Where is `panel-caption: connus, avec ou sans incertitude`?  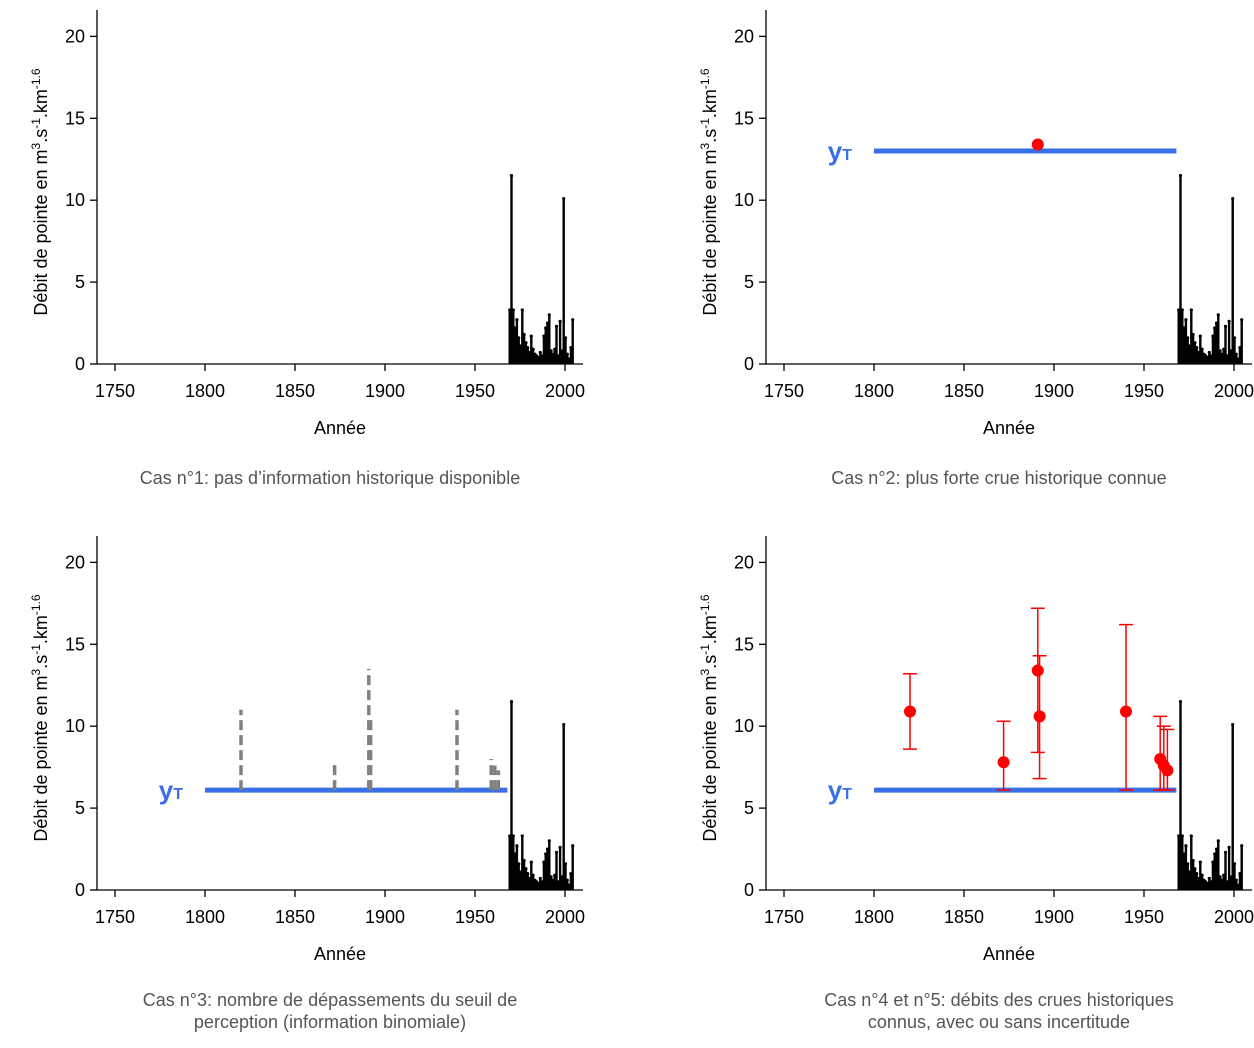 panel-caption: connus, avec ou sans incertitude is located at coordinates (999, 1022).